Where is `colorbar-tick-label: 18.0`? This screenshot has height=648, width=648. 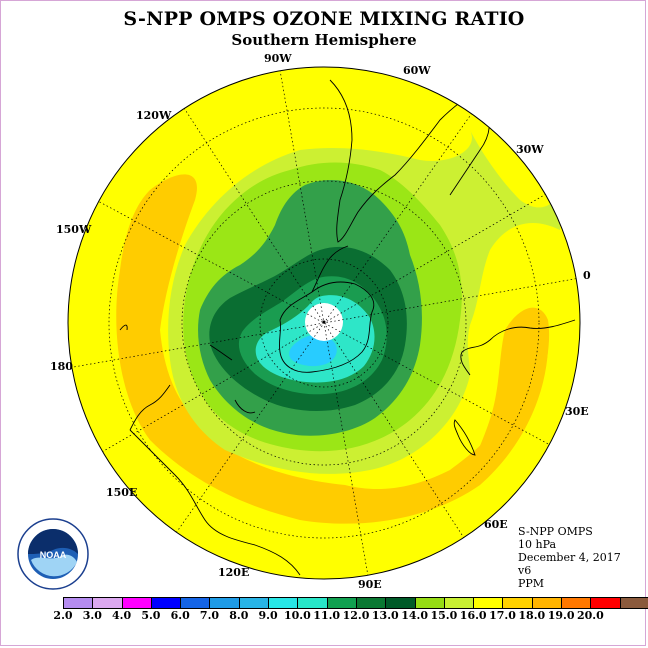 colorbar-tick-label: 18.0 is located at coordinates (532, 615).